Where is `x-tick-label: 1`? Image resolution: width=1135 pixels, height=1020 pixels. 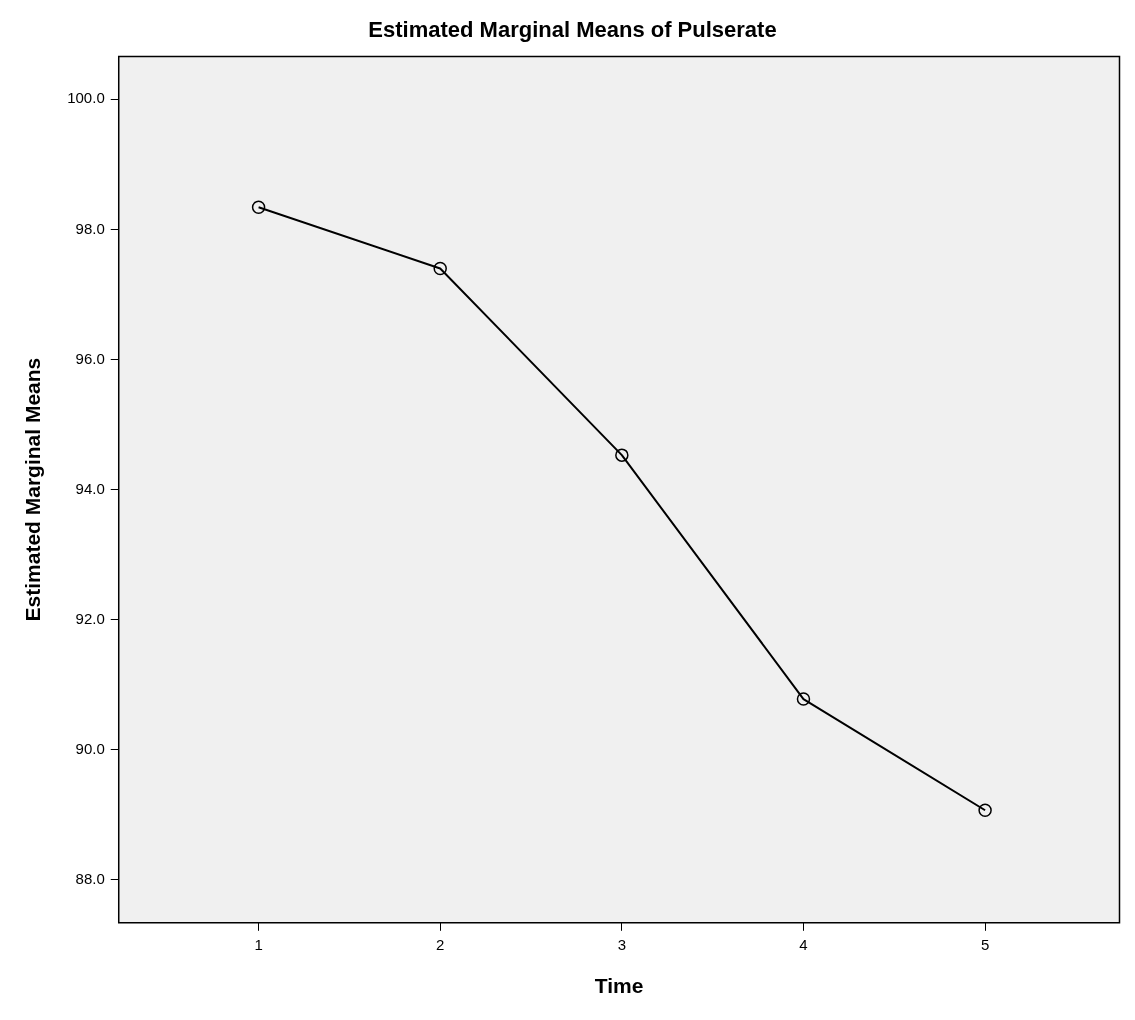 x-tick-label: 1 is located at coordinates (258, 944).